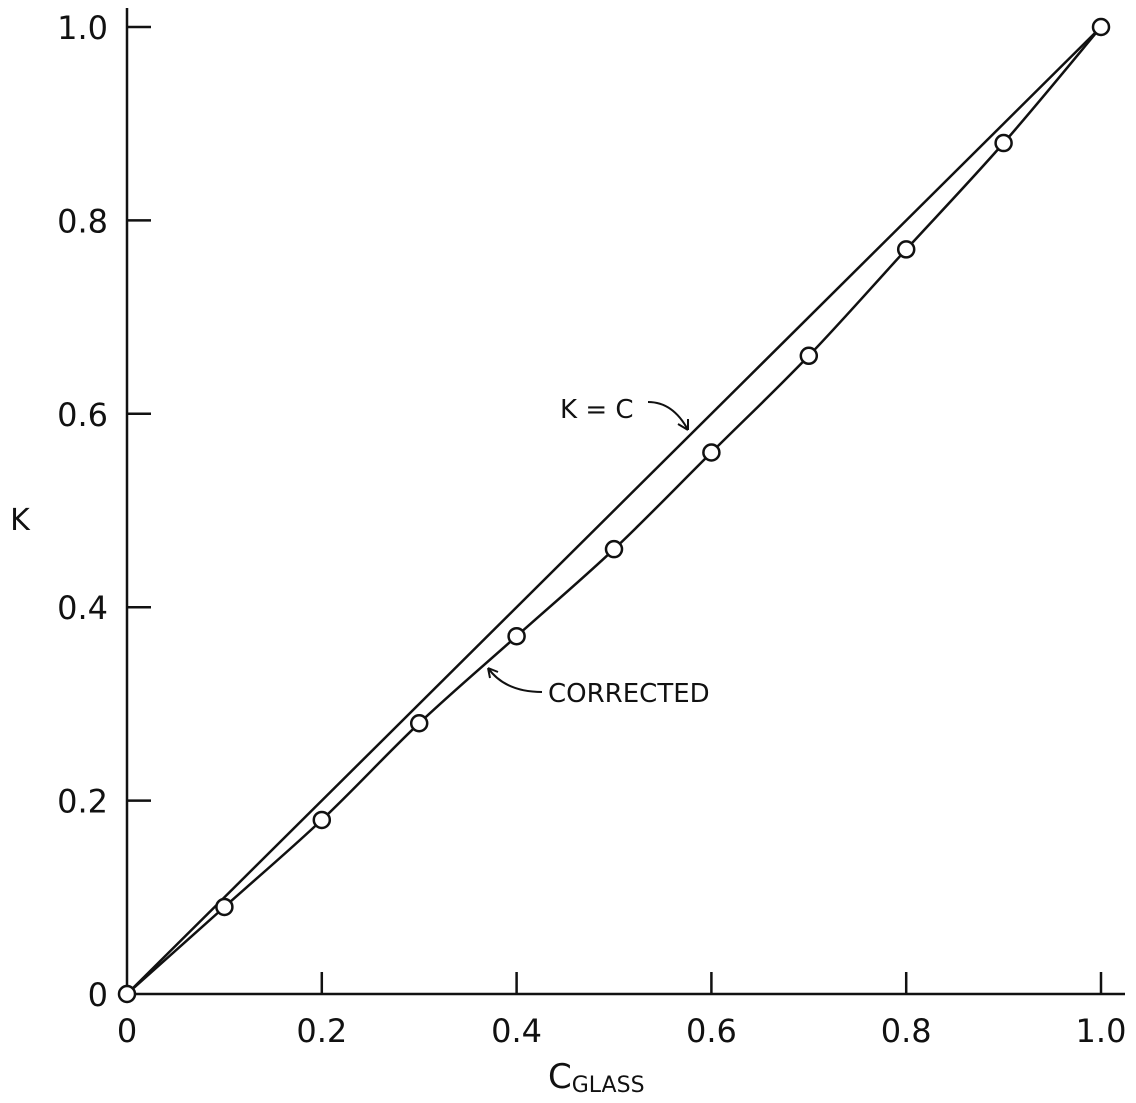  Describe the element at coordinates (711, 1031) in the screenshot. I see `x-tick-label: 0.6` at that location.